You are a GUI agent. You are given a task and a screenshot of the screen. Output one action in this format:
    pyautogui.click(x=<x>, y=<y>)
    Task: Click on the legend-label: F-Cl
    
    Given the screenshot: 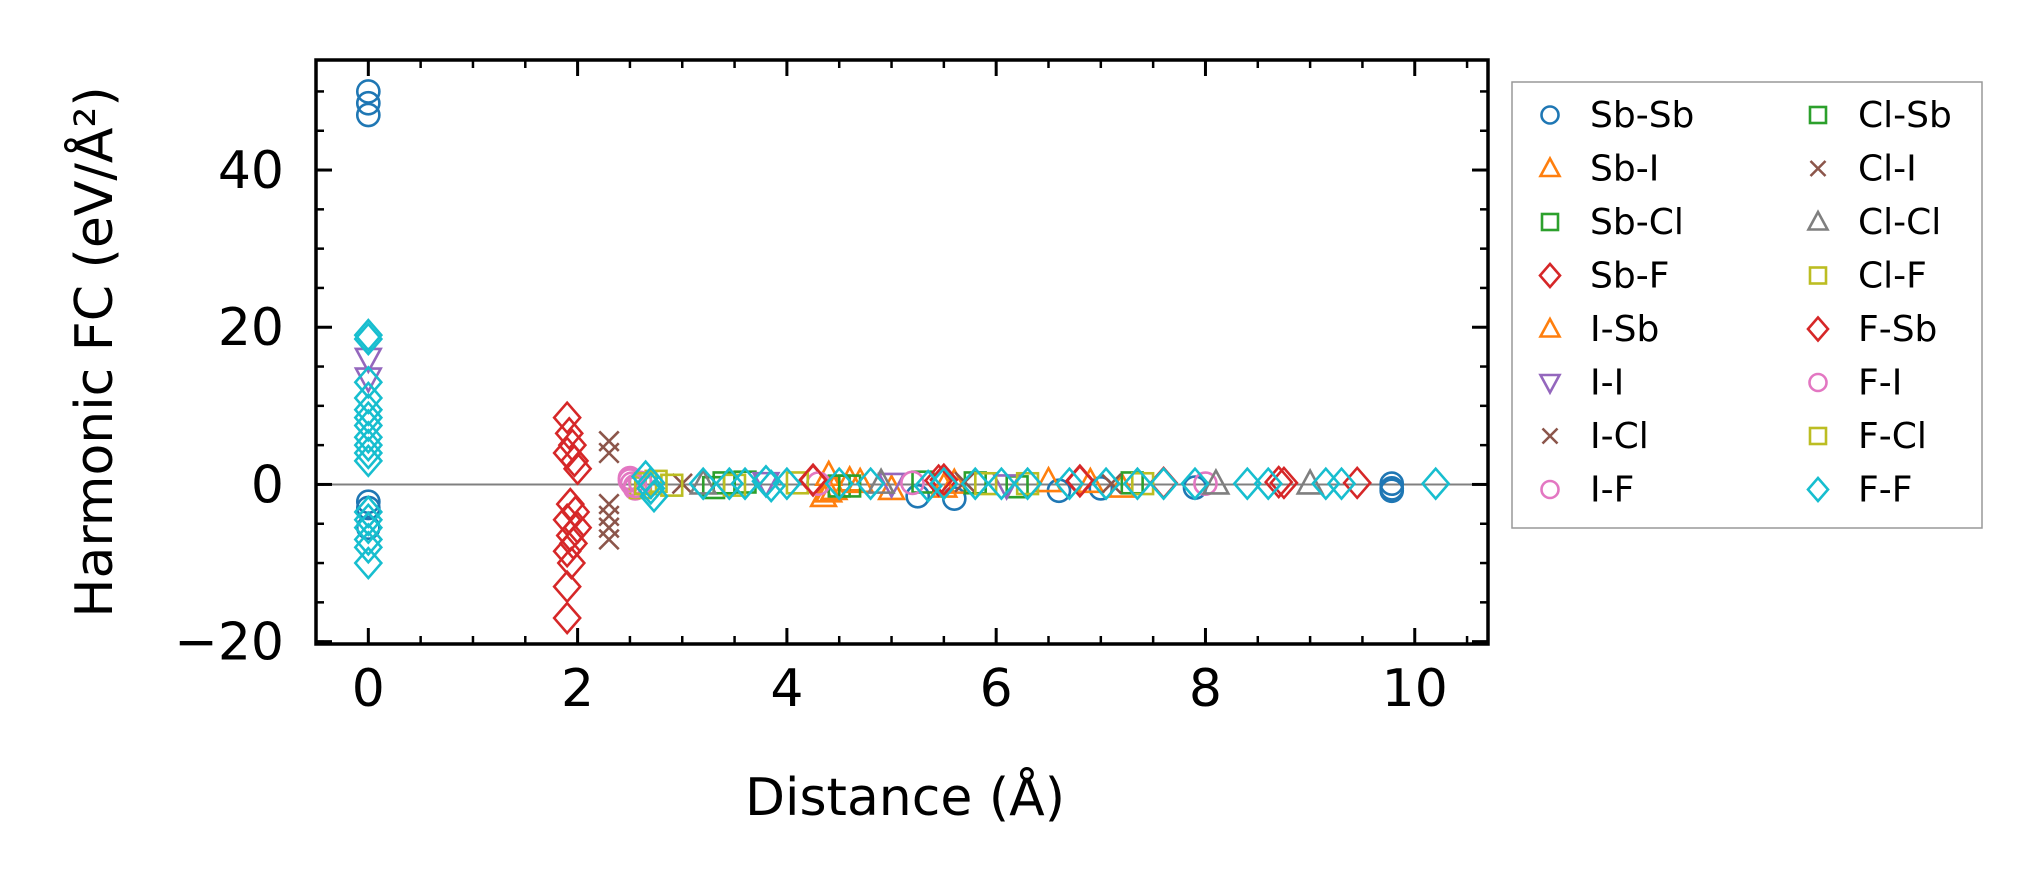 What is the action you would take?
    pyautogui.click(x=1892, y=436)
    